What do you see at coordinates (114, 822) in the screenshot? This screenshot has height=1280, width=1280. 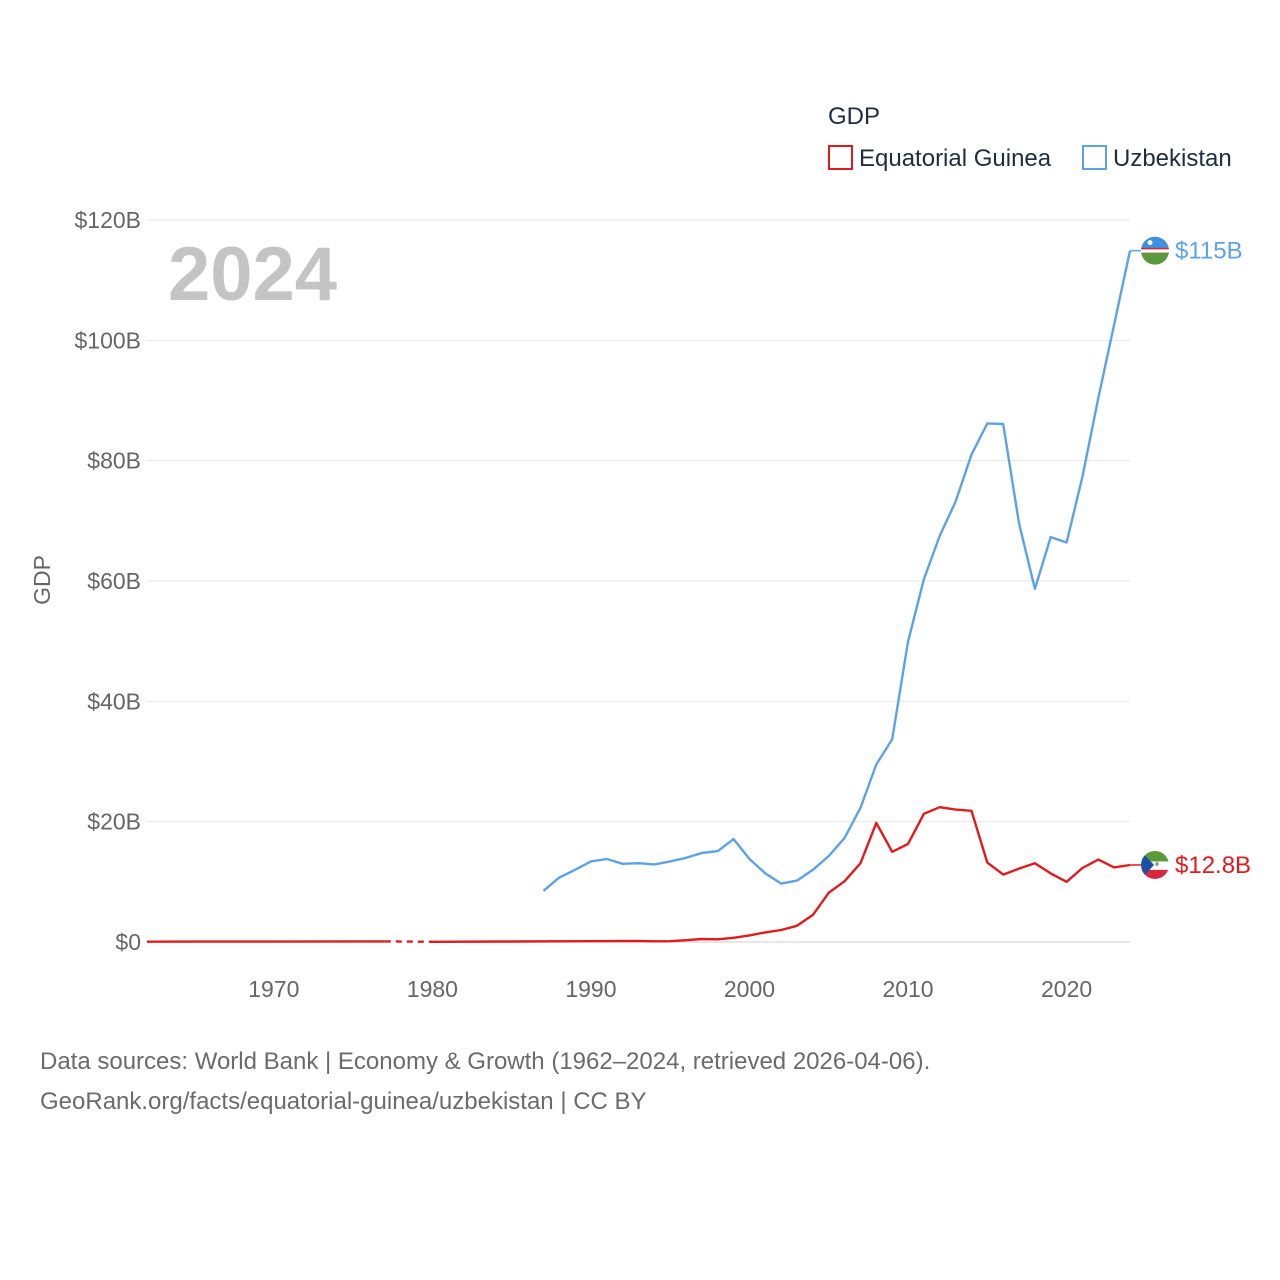 I see `y-tick-label: $20B` at bounding box center [114, 822].